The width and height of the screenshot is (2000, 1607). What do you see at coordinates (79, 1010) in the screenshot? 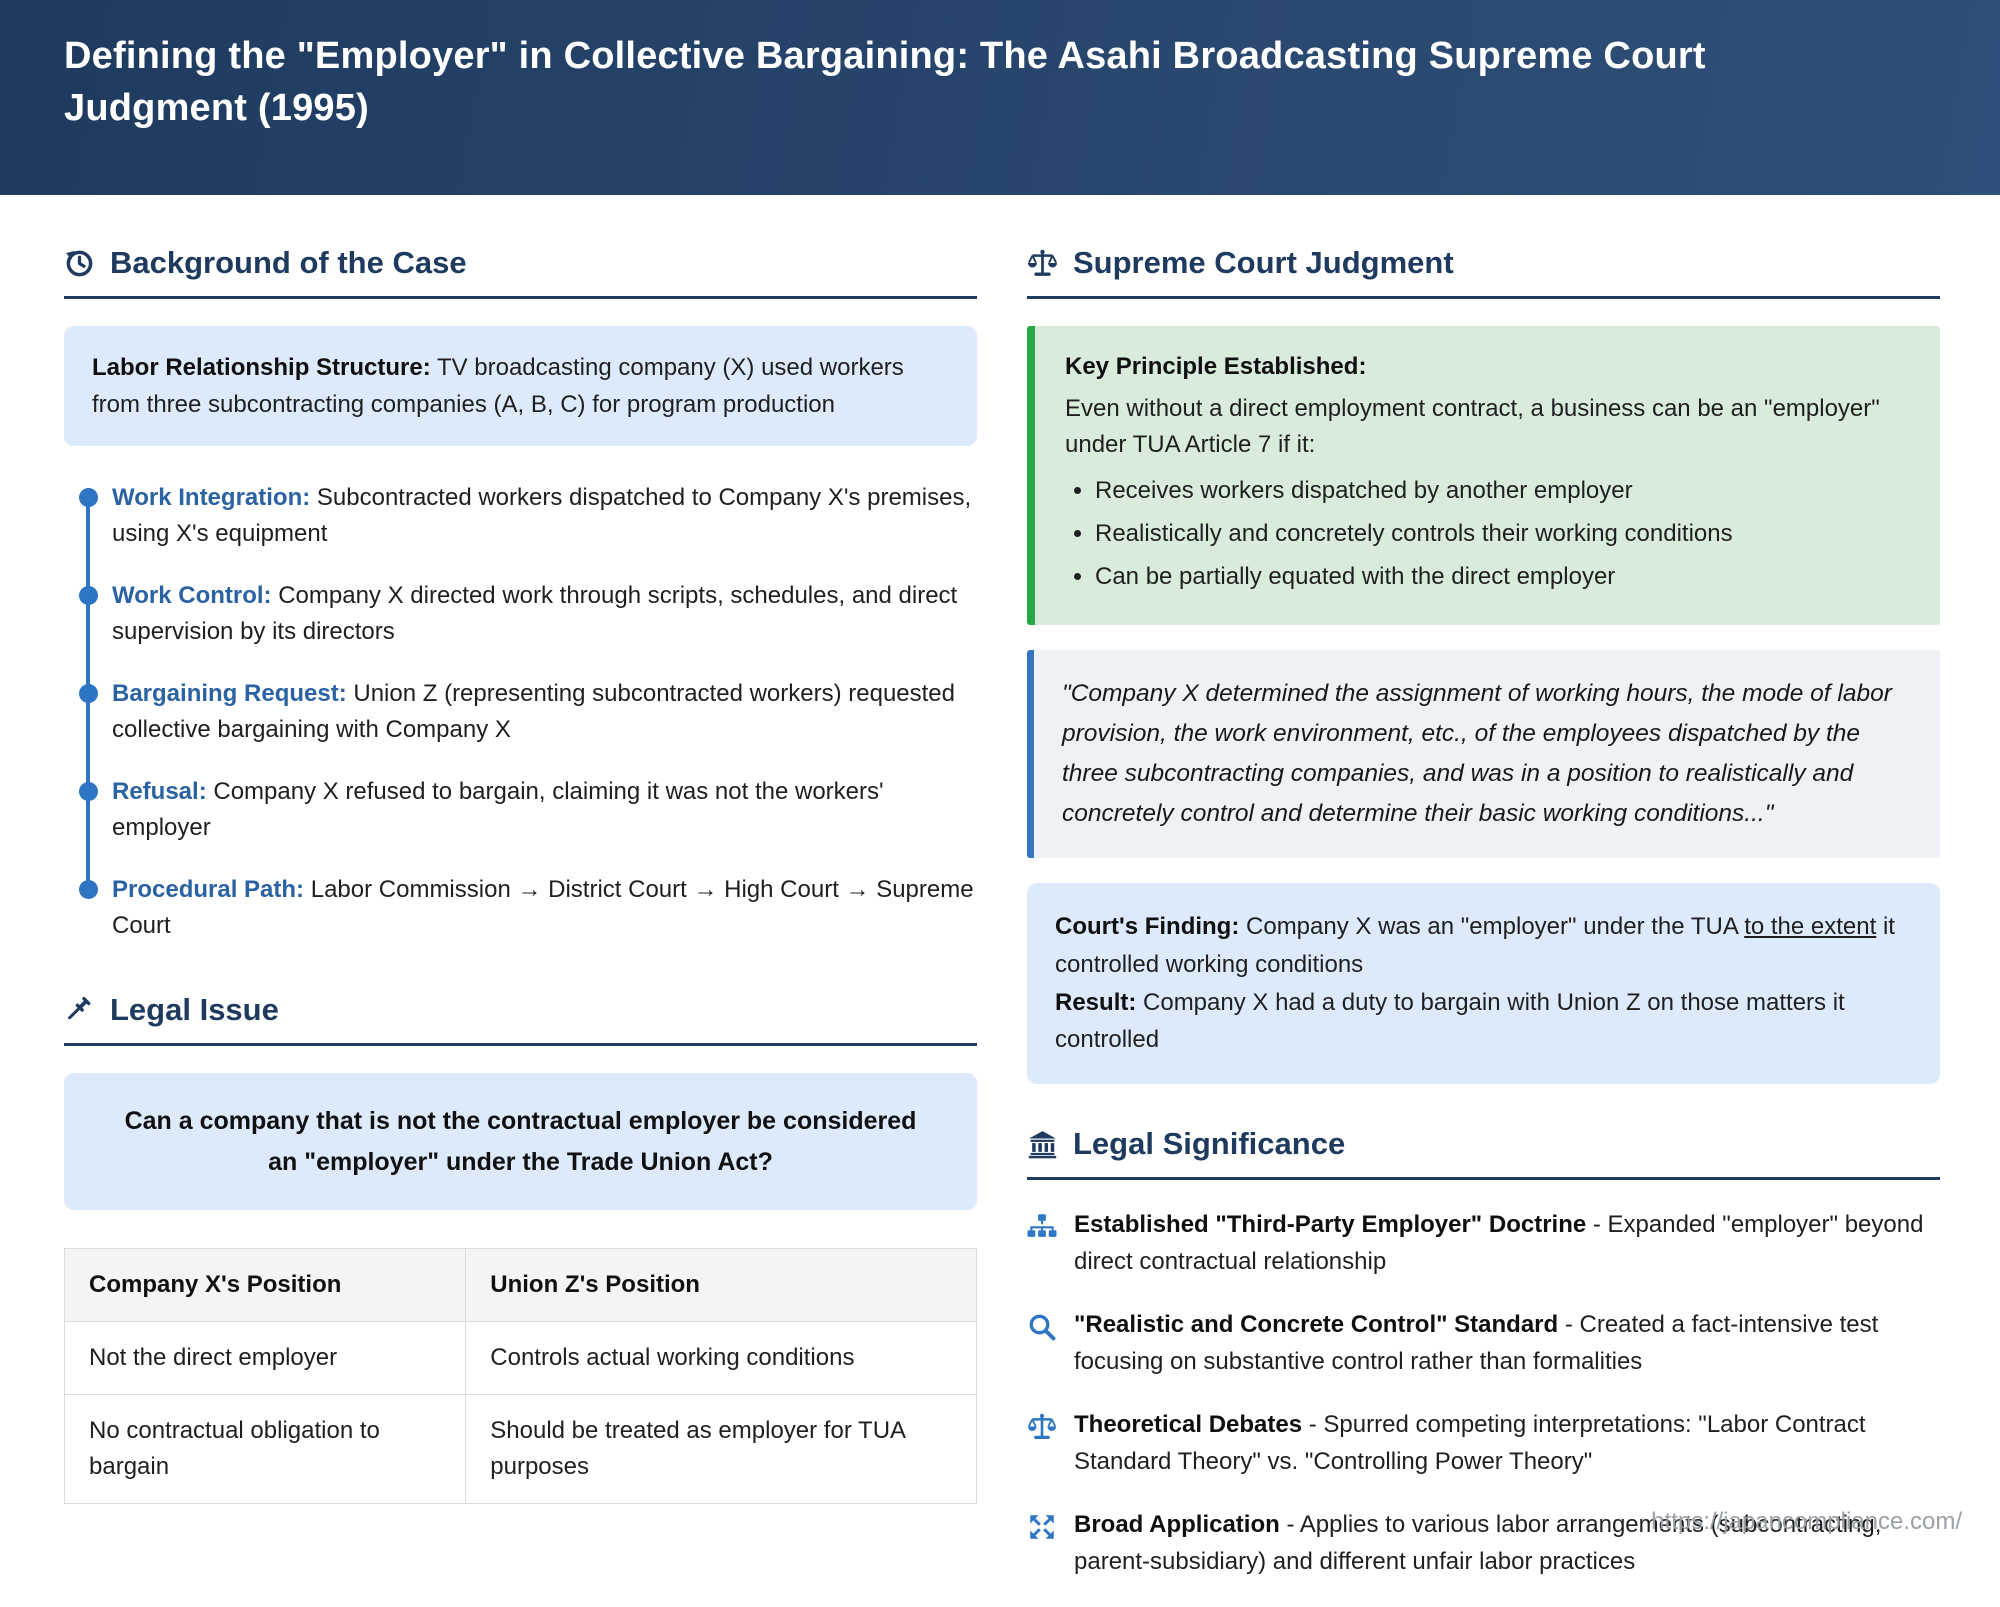
I see `gavel-icon` at bounding box center [79, 1010].